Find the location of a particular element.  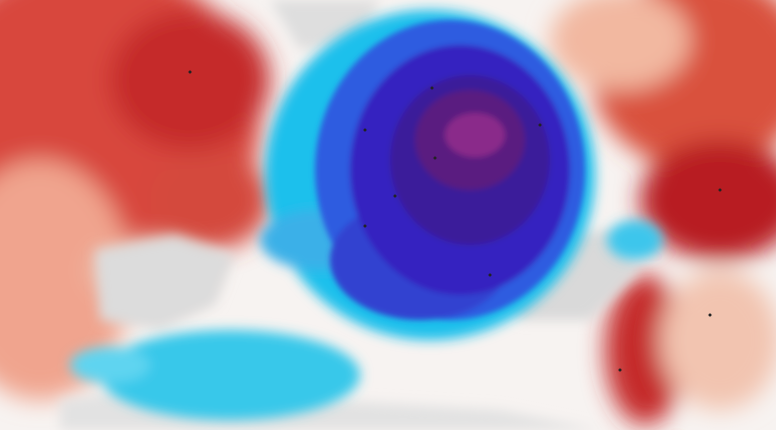

warm-caucasus is located at coordinates (708, 200).